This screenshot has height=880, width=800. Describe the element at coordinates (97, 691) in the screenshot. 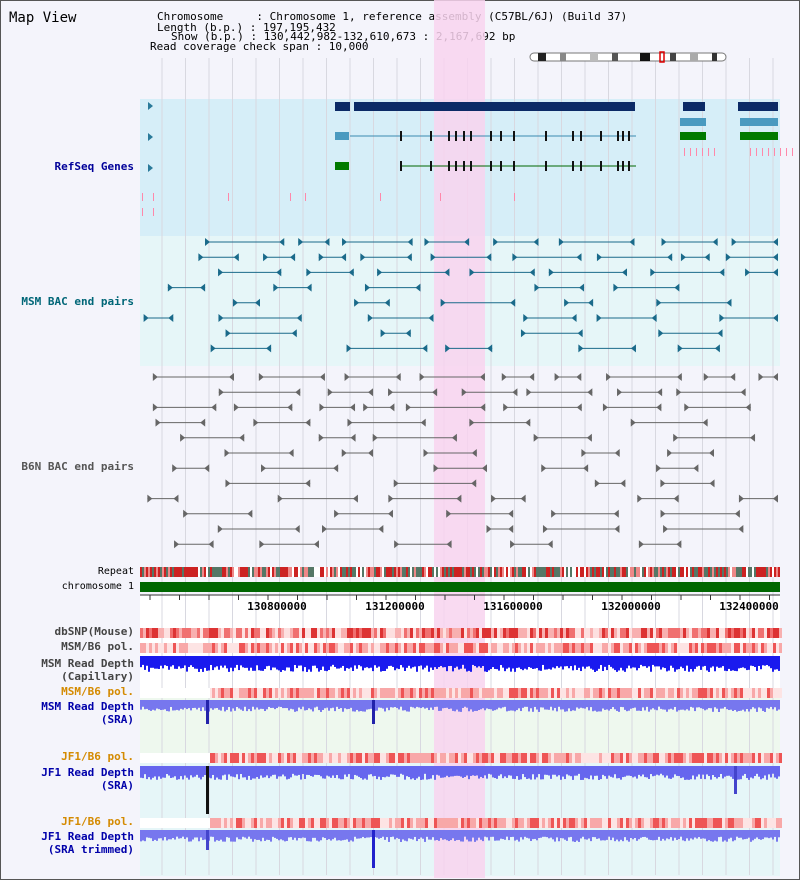

I see `msm-b6-pol-label-2: MSM/B6 pol.` at that location.